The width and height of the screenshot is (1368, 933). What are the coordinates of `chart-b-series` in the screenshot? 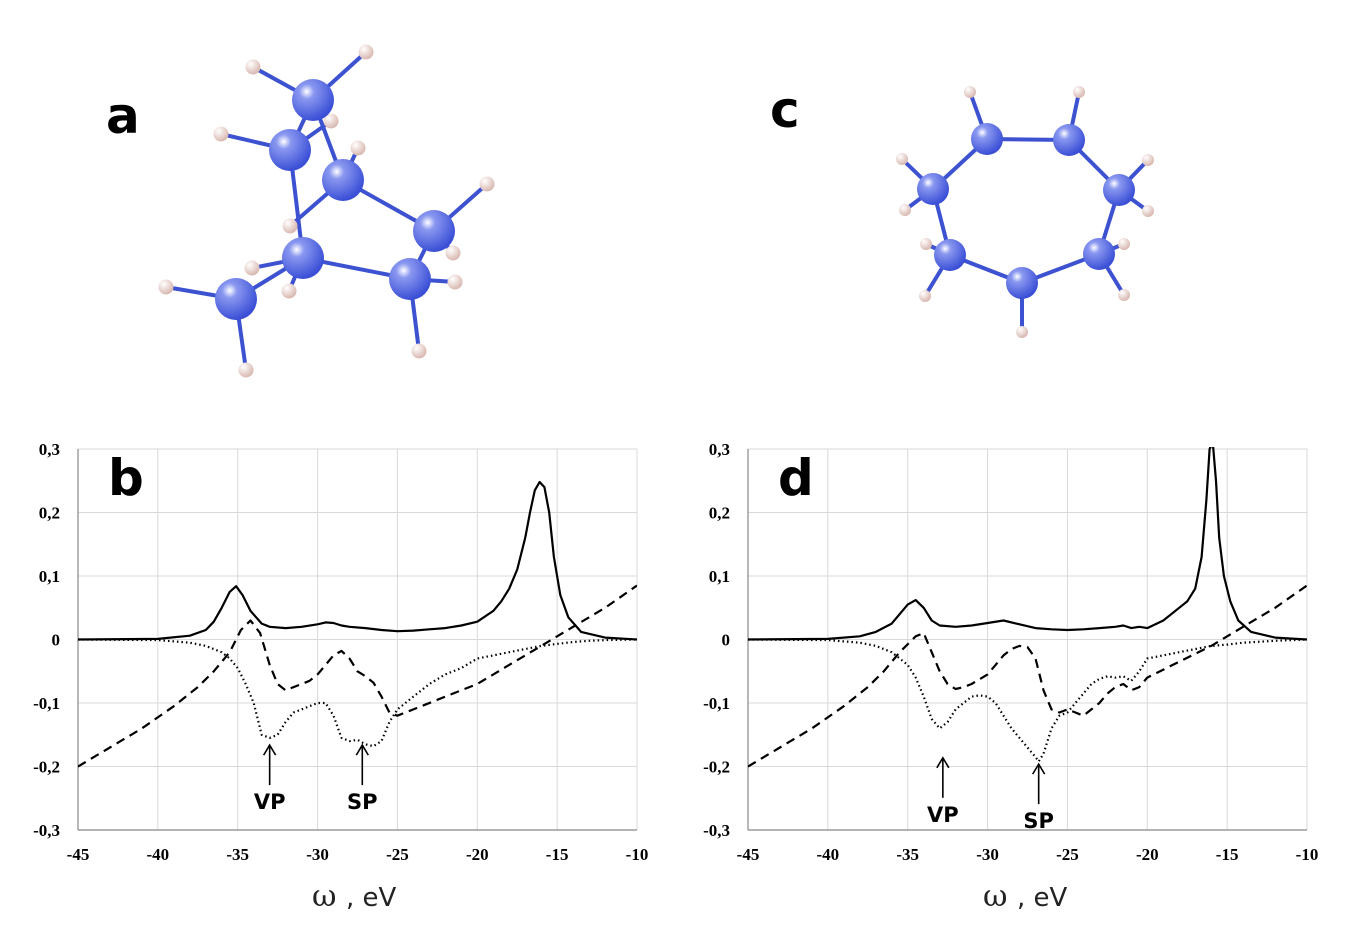 It's located at (357, 624).